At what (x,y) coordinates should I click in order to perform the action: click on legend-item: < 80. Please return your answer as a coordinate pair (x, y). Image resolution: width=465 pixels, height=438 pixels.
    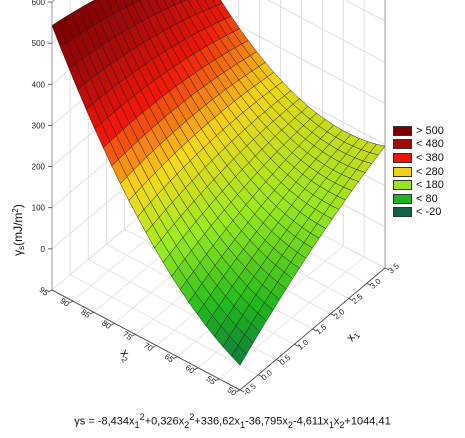
    Looking at the image, I should click on (428, 199).